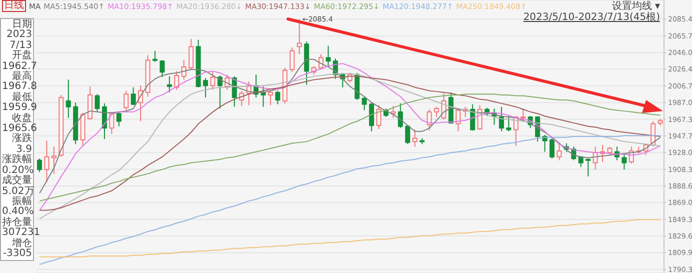 The width and height of the screenshot is (692, 273). Describe the element at coordinates (18, 212) in the screenshot. I see `text: 0.40%` at that location.